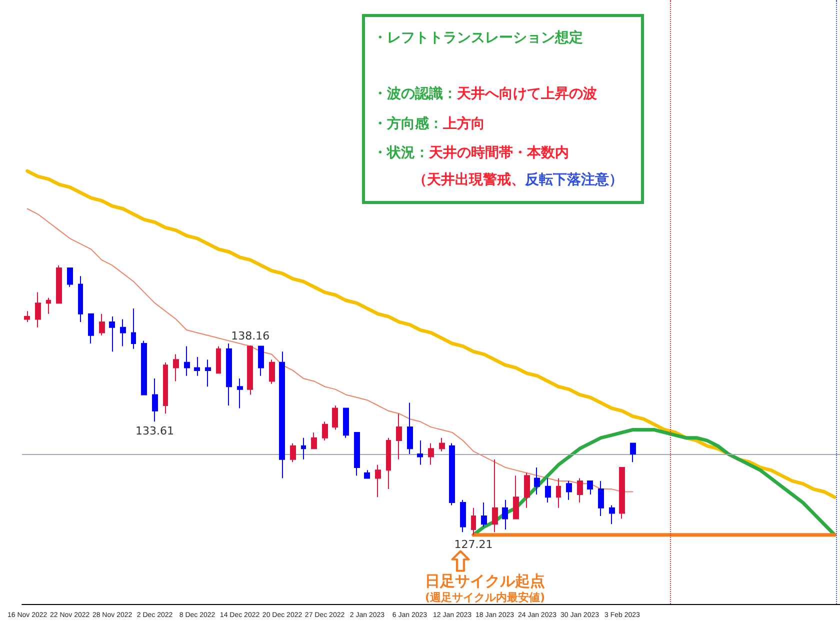  What do you see at coordinates (485, 597) in the screenshot?
I see `text: (週足サイクル内最安値)` at bounding box center [485, 597].